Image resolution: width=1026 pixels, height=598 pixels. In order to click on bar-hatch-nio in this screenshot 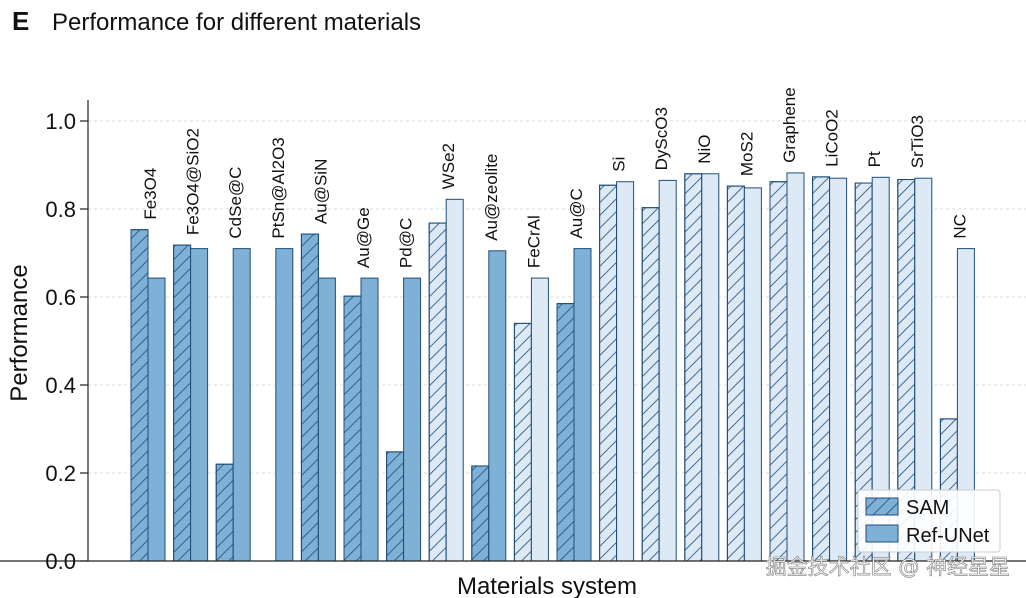, I will do `click(693, 367)`.